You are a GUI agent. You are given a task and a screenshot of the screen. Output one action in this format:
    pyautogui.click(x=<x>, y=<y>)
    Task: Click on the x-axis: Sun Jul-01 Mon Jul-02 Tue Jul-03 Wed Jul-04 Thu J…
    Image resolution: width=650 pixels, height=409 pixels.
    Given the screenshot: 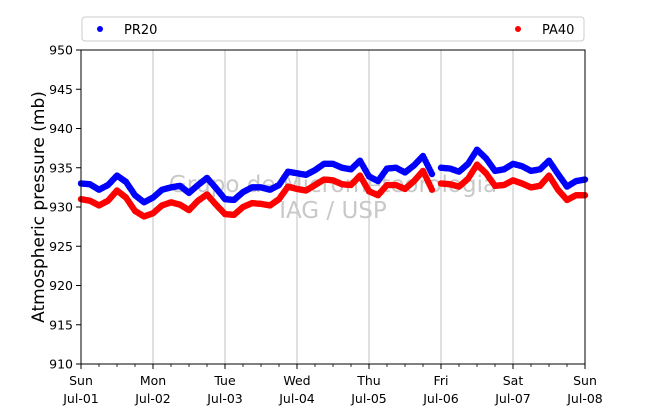 What is the action you would take?
    pyautogui.click(x=332, y=385)
    